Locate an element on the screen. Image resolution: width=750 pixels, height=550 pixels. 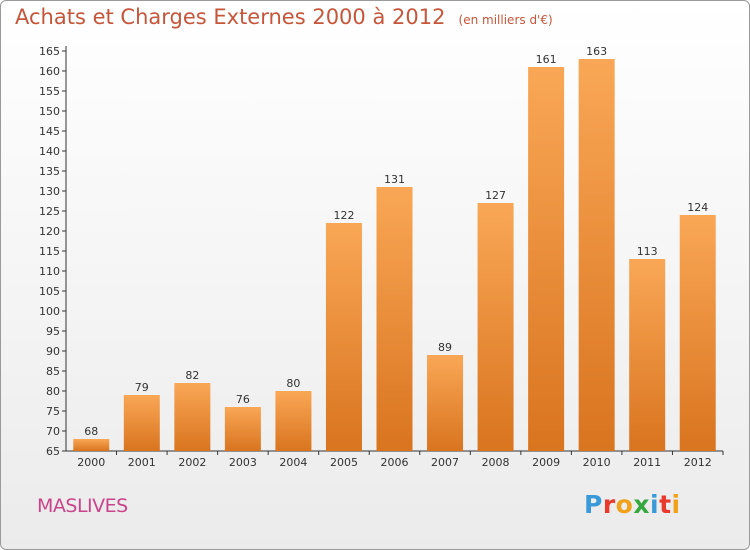
chart-subtitle: (en milliers d'€) is located at coordinates (505, 20).